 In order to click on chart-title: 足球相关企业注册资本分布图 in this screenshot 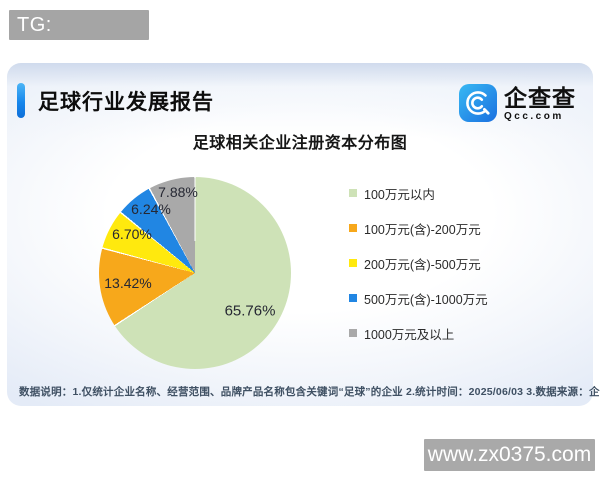, I will do `click(300, 143)`.